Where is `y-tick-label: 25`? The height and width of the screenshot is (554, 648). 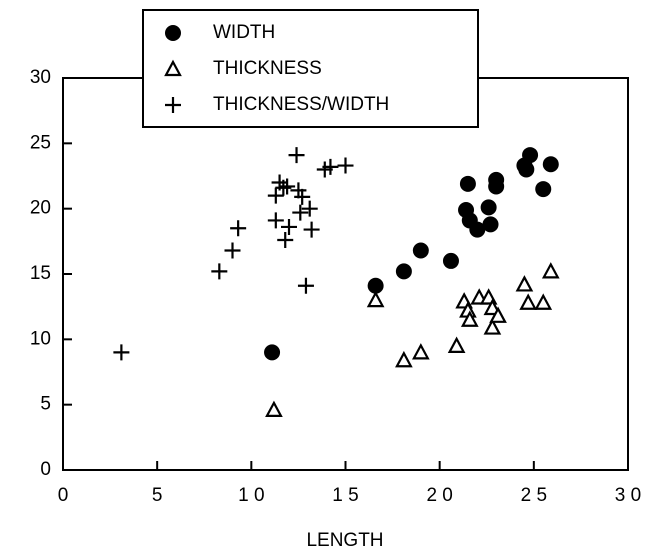 y-tick-label: 25 is located at coordinates (40, 142).